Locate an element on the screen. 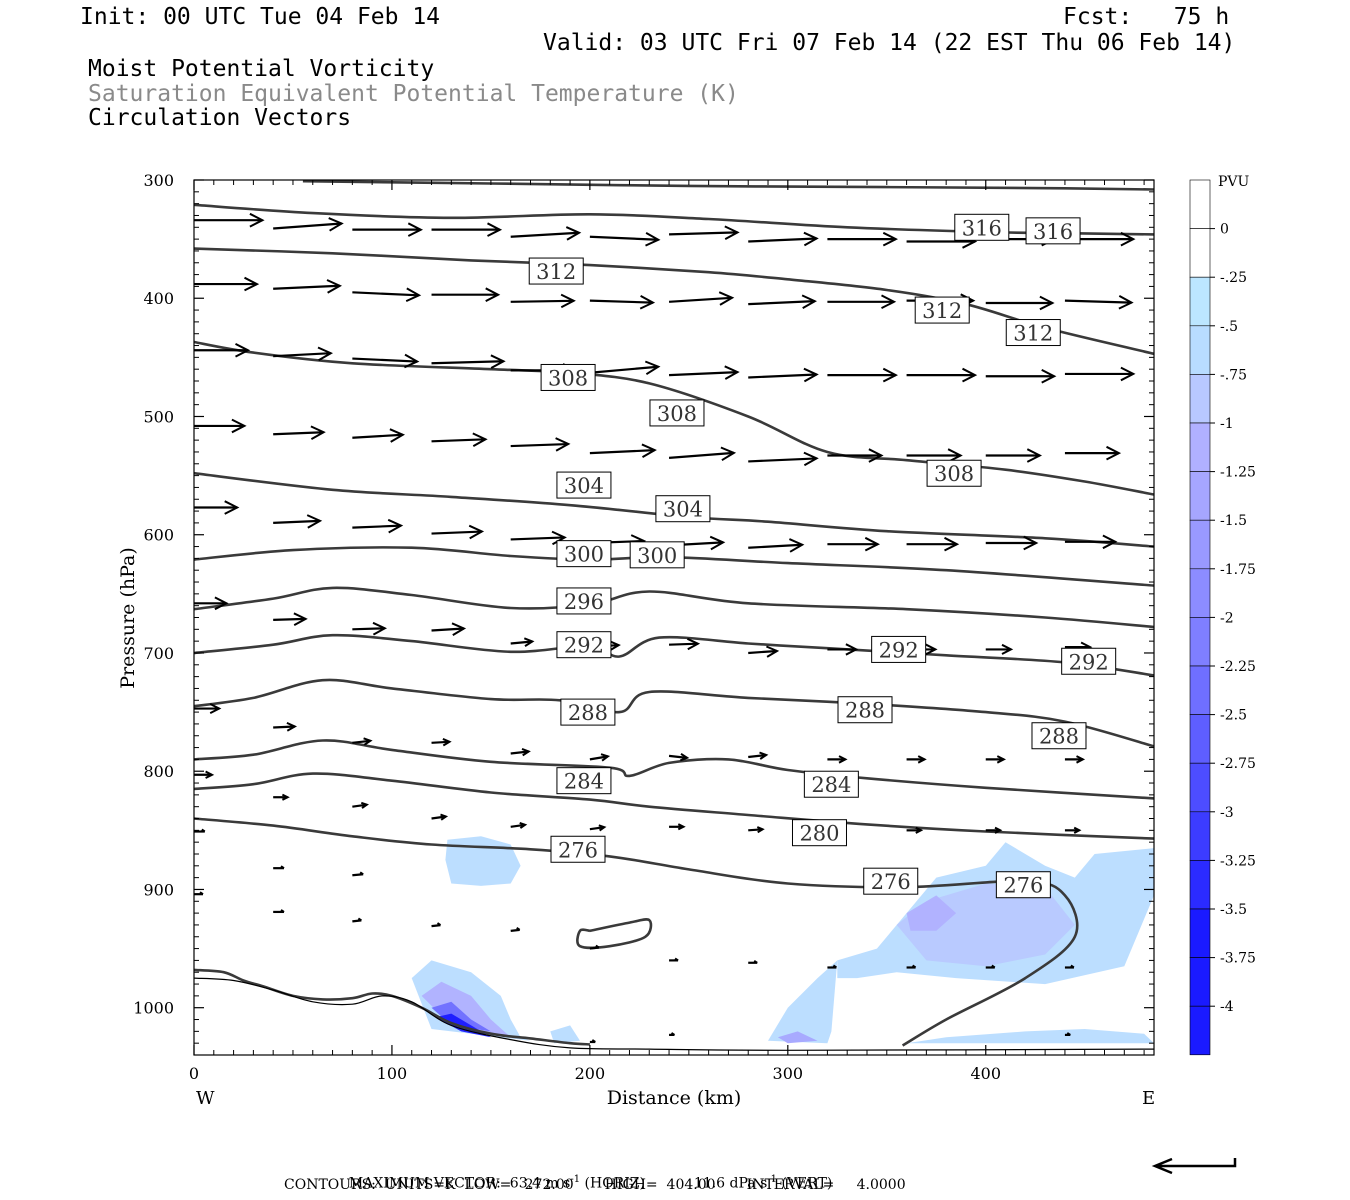  contour-label-text: 304 is located at coordinates (584, 486).